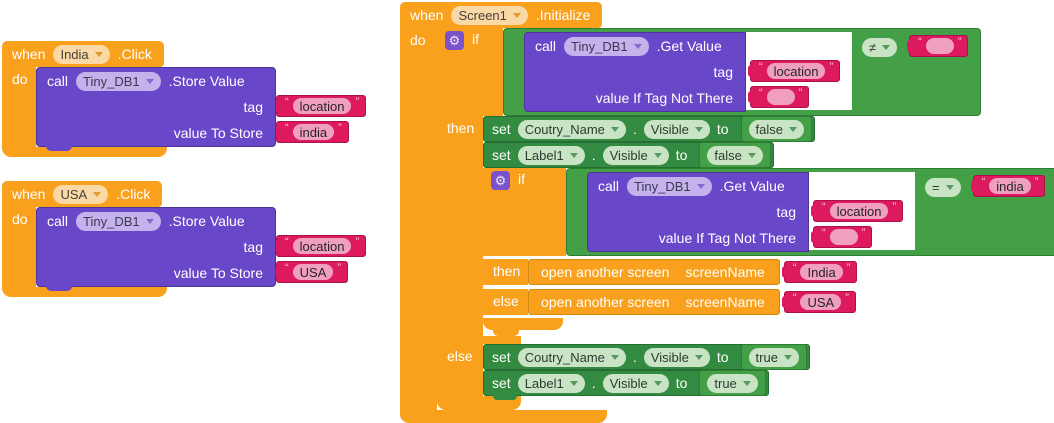 Image resolution: width=1054 pixels, height=423 pixels. What do you see at coordinates (563, 15) in the screenshot?
I see `event-suffix-label: .Initialize` at bounding box center [563, 15].